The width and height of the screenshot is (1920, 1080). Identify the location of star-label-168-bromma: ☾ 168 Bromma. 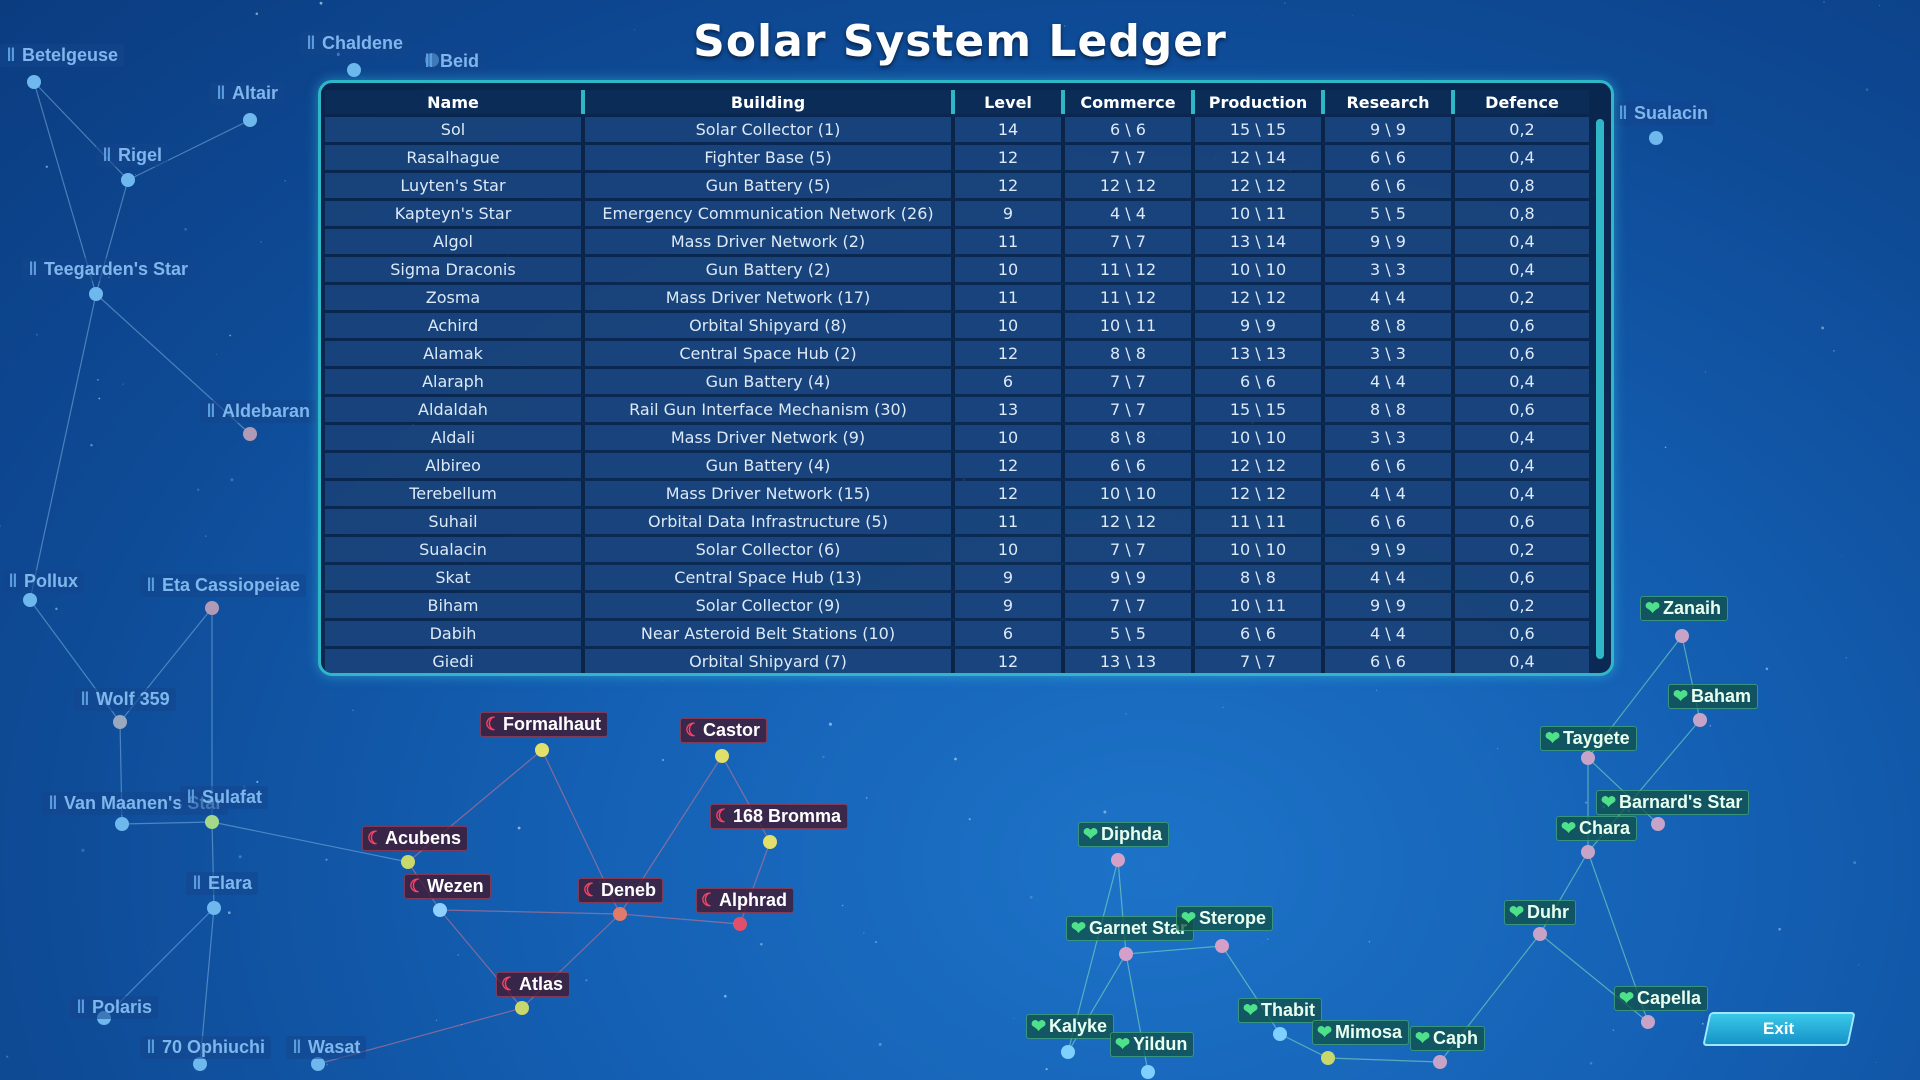
(779, 816).